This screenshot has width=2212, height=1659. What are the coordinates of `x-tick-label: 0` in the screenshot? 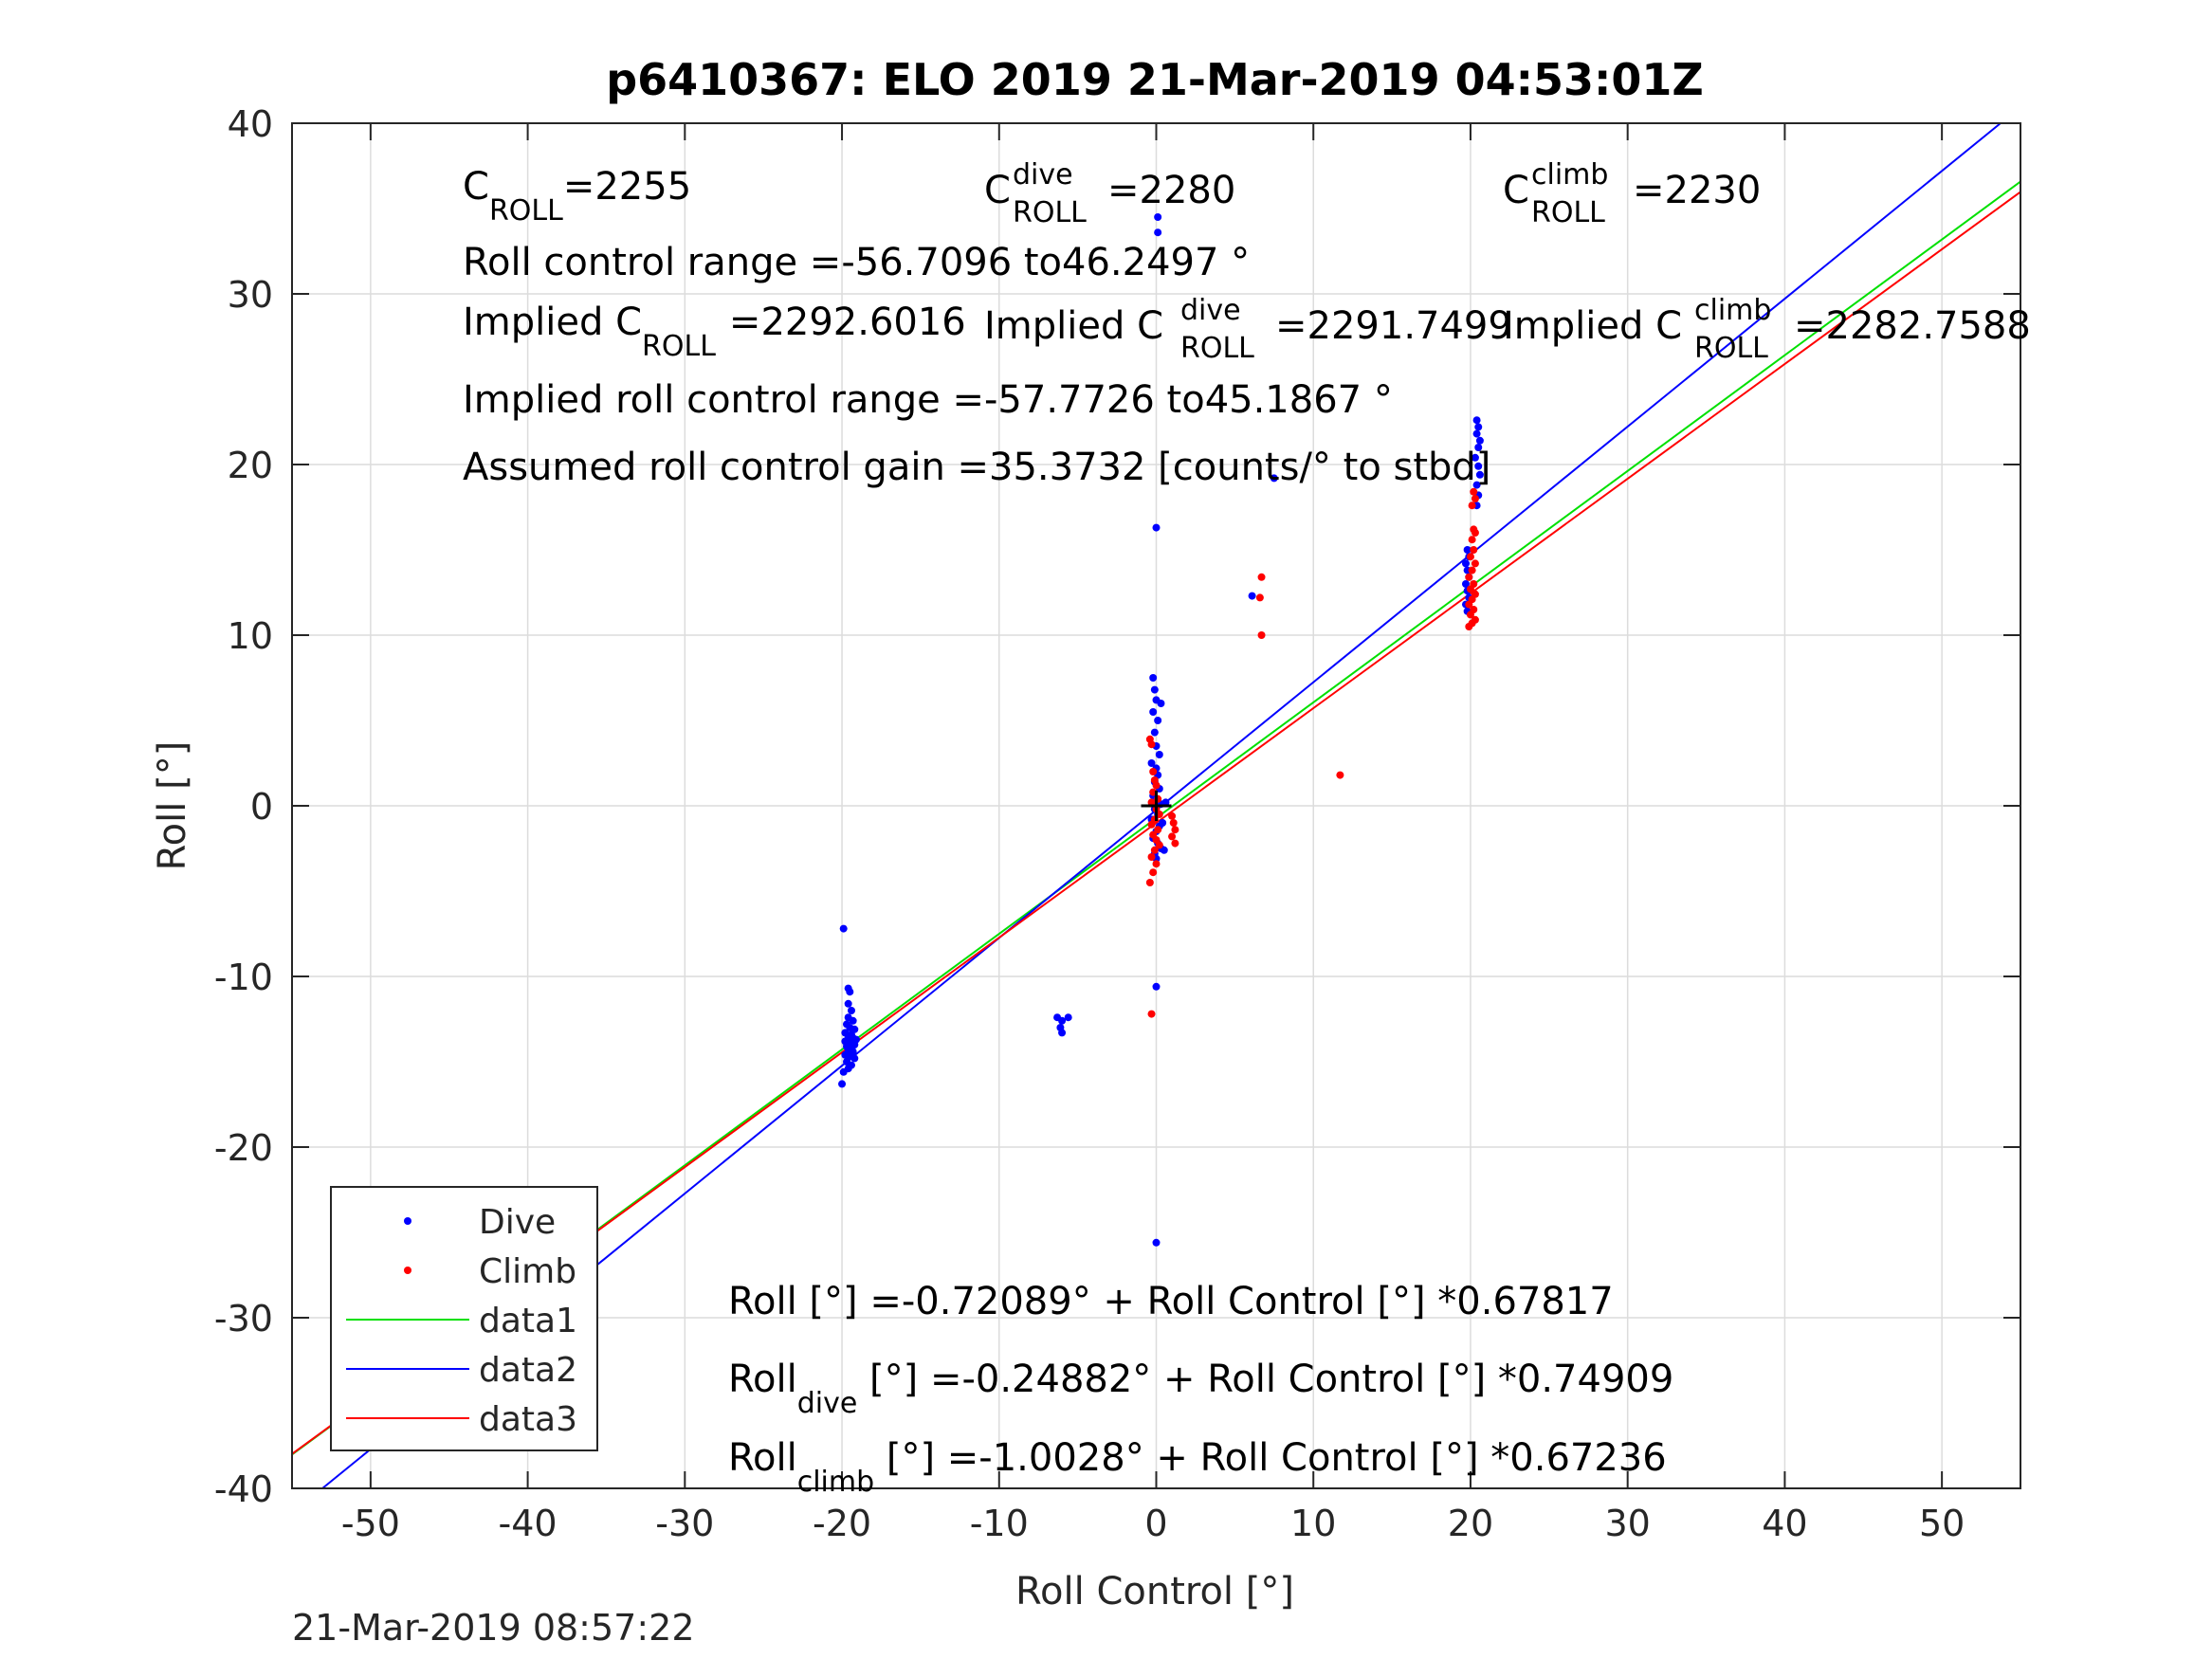 It's located at (1155, 1523).